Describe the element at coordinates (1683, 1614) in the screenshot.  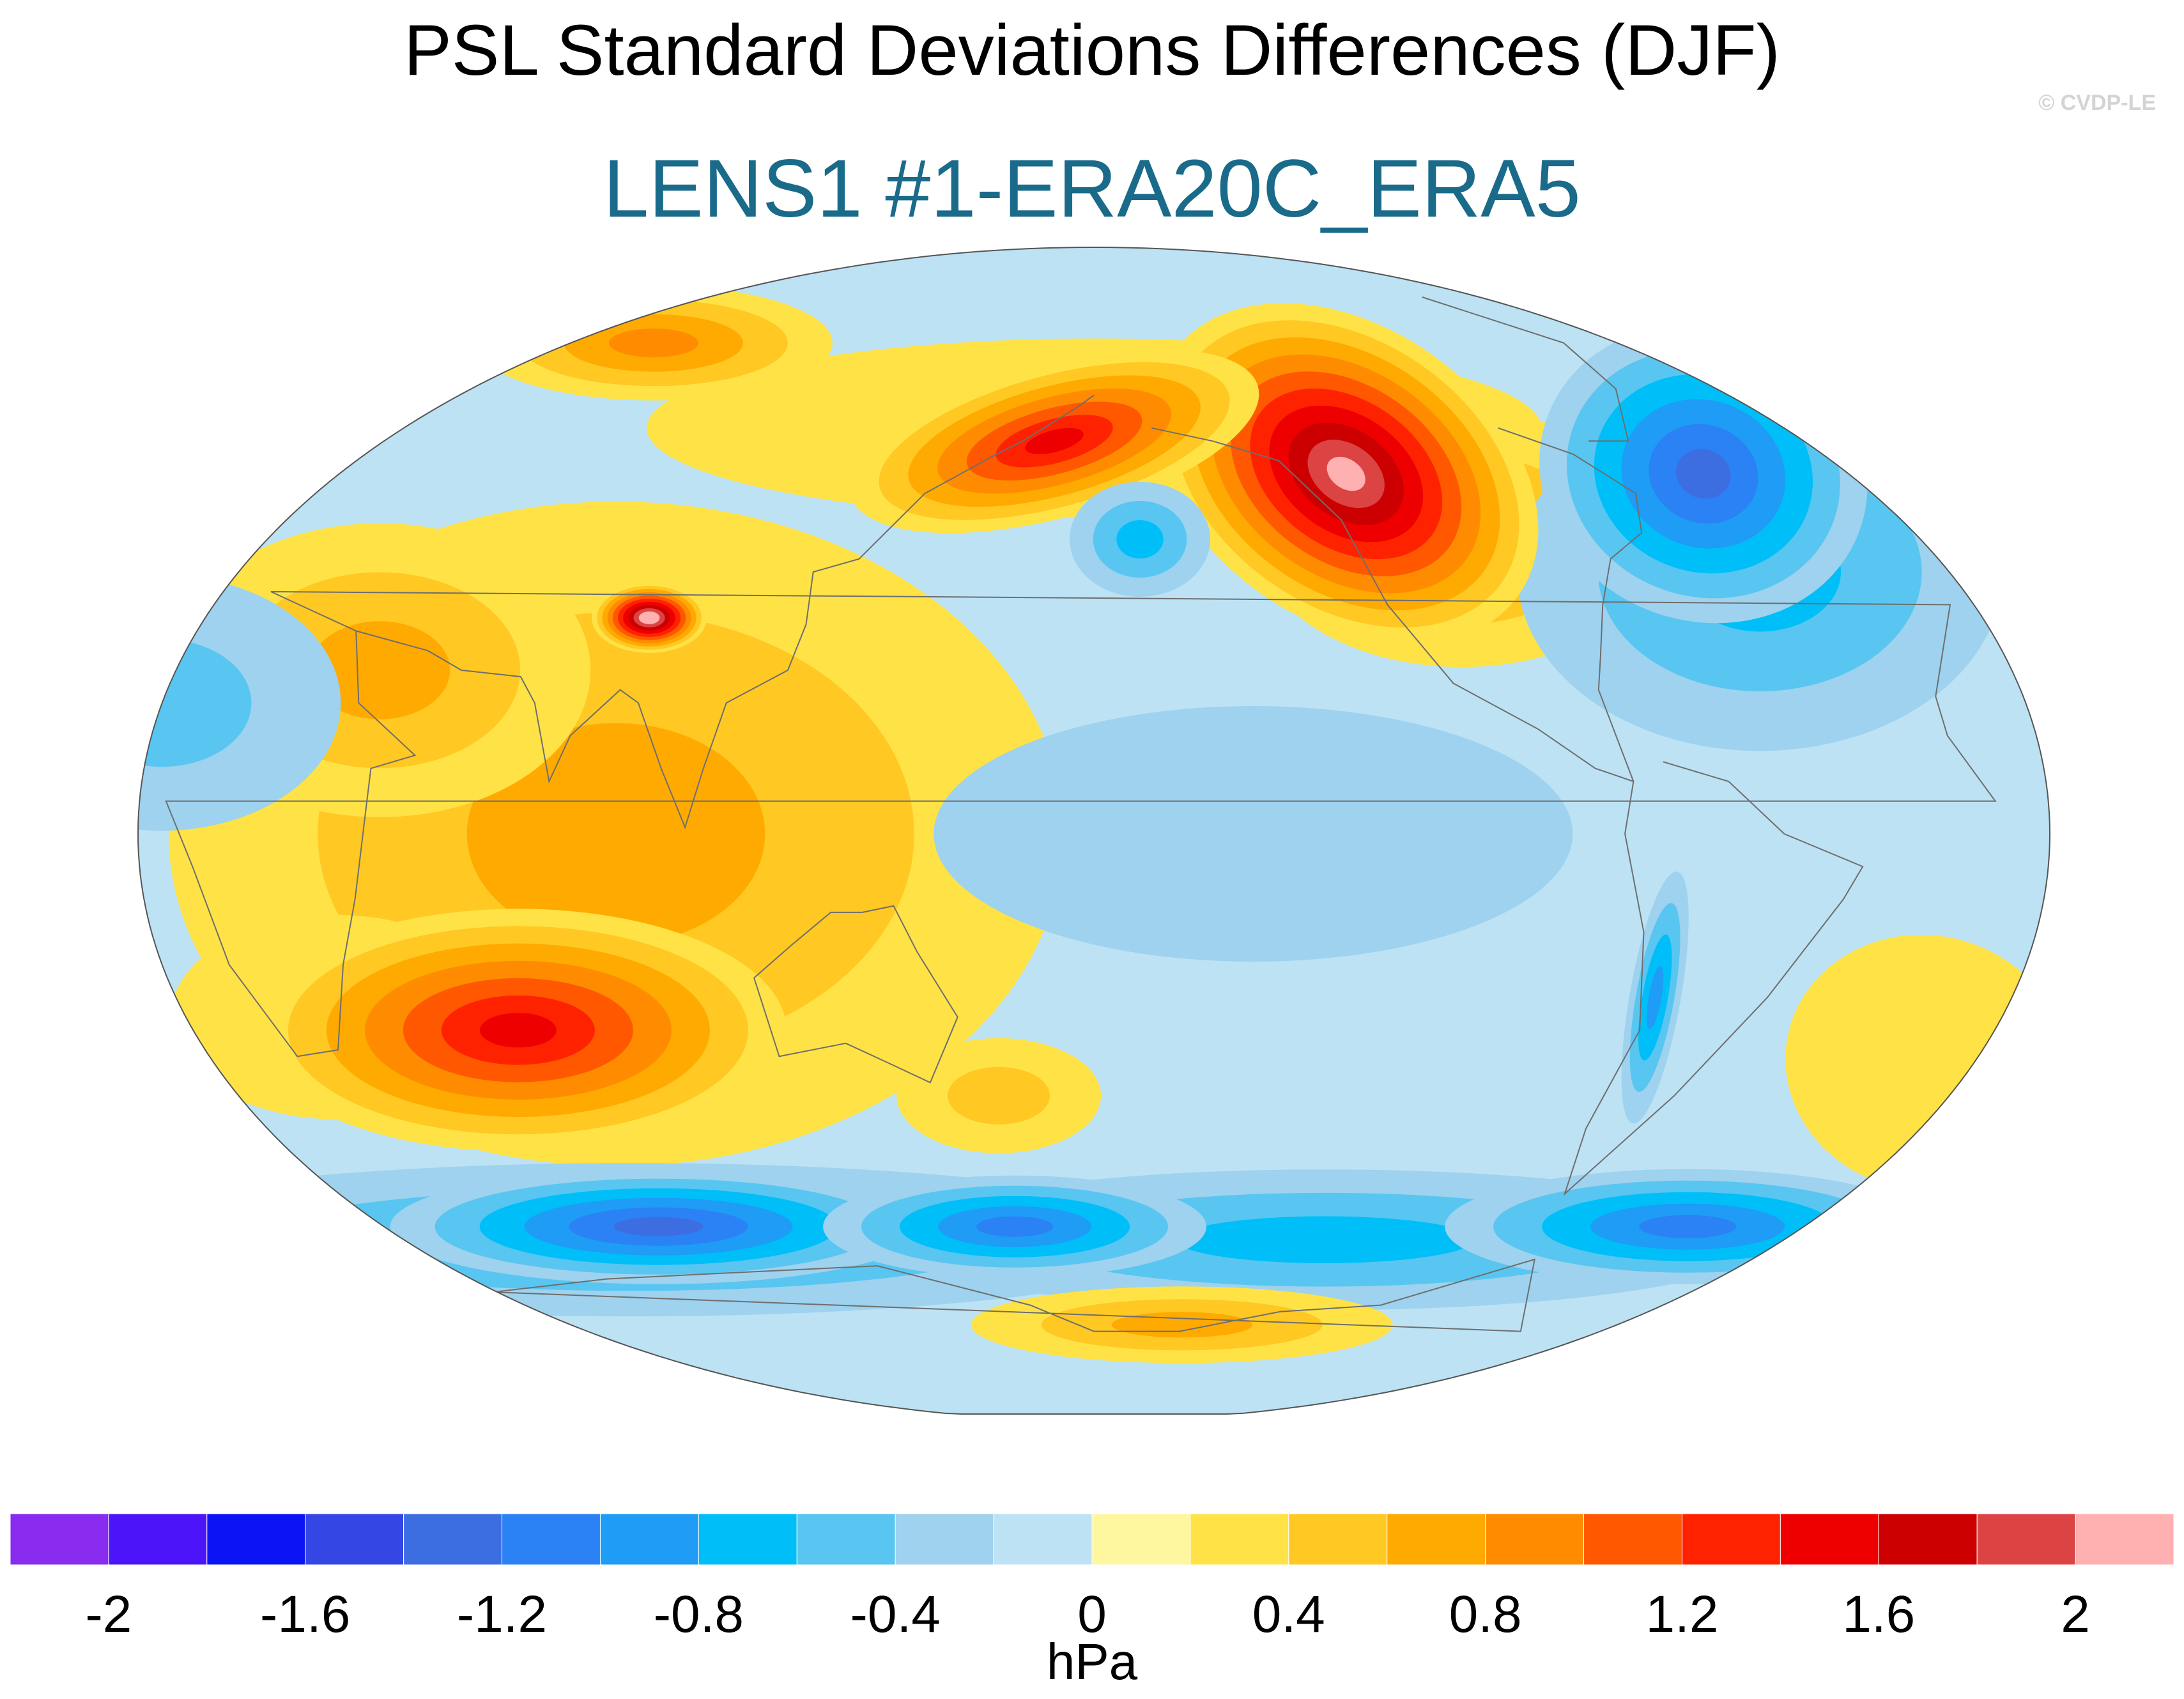
I see `colorbar-tick-label: 1.2` at that location.